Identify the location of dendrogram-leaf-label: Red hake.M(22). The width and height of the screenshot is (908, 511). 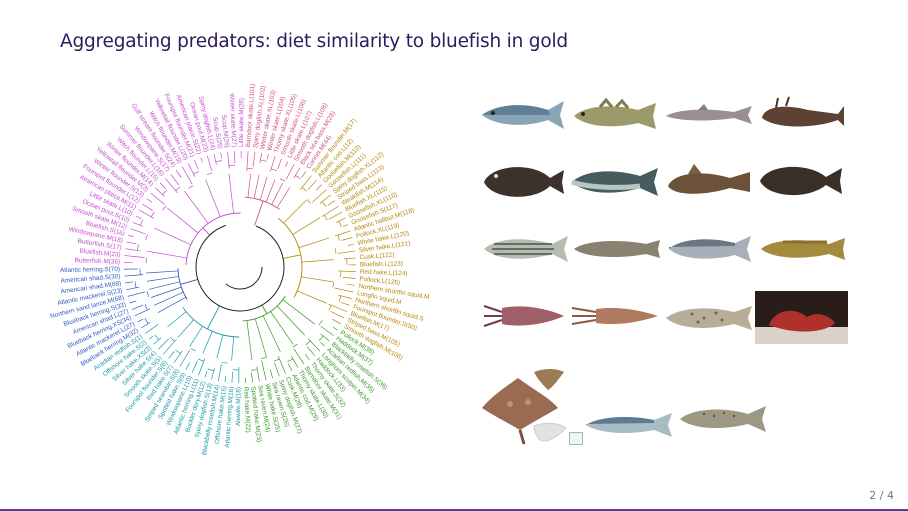
(246, 410).